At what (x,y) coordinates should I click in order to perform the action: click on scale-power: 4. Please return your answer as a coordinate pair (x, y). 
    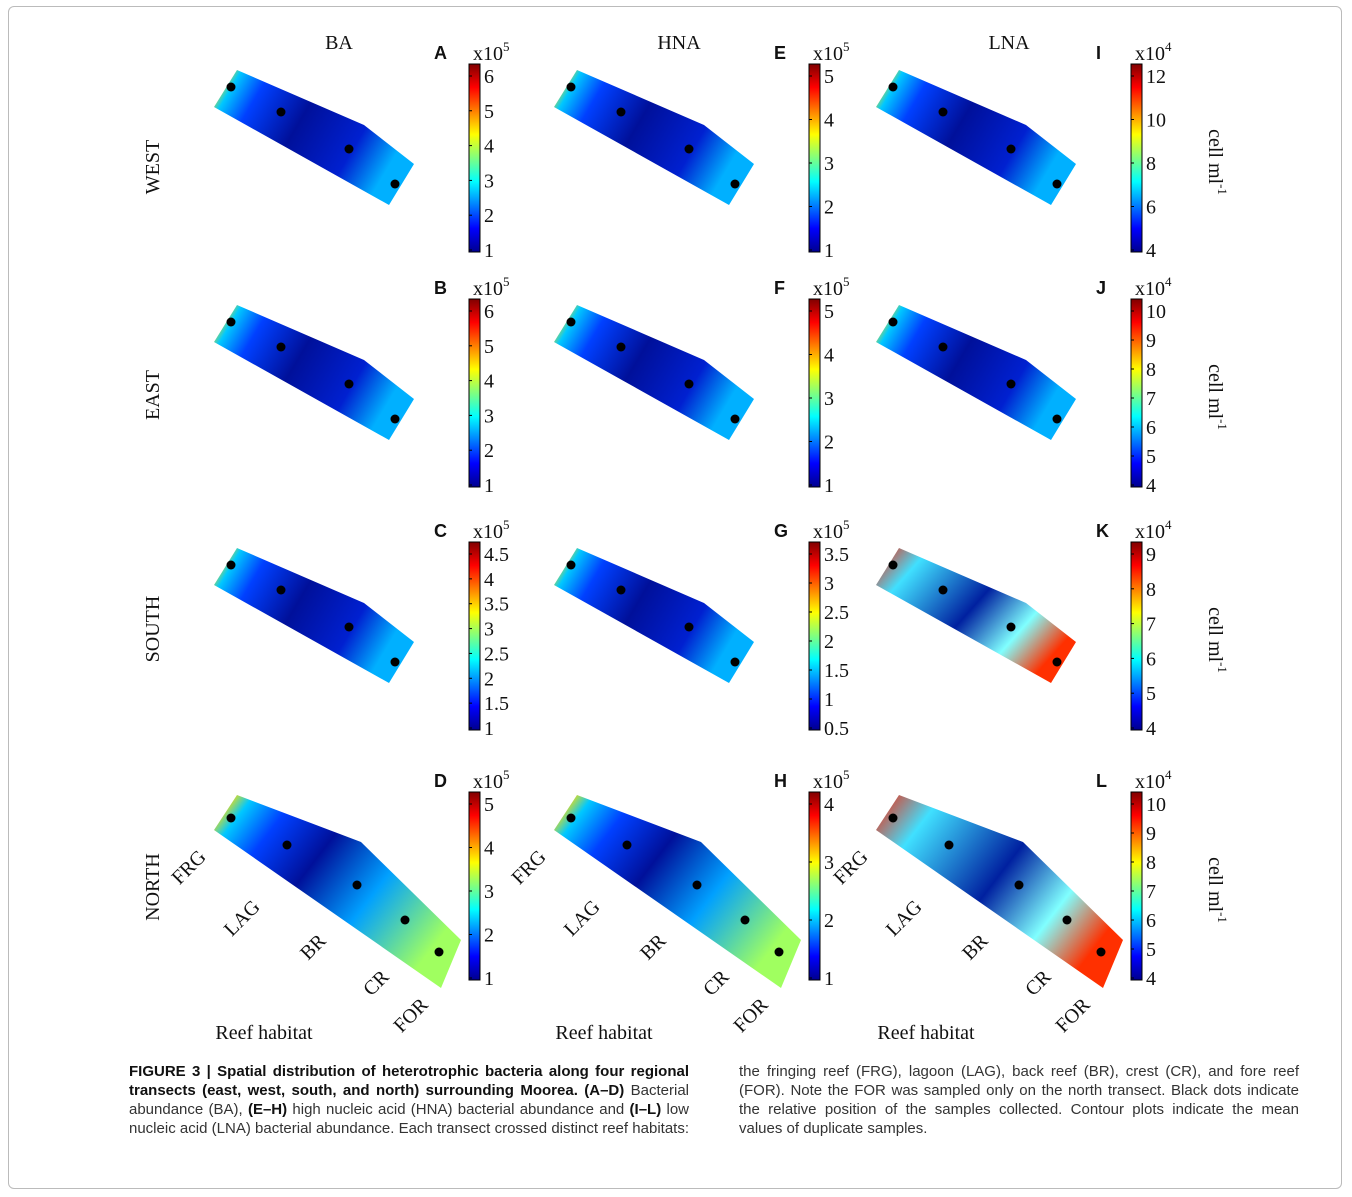
    Looking at the image, I should click on (1168, 281).